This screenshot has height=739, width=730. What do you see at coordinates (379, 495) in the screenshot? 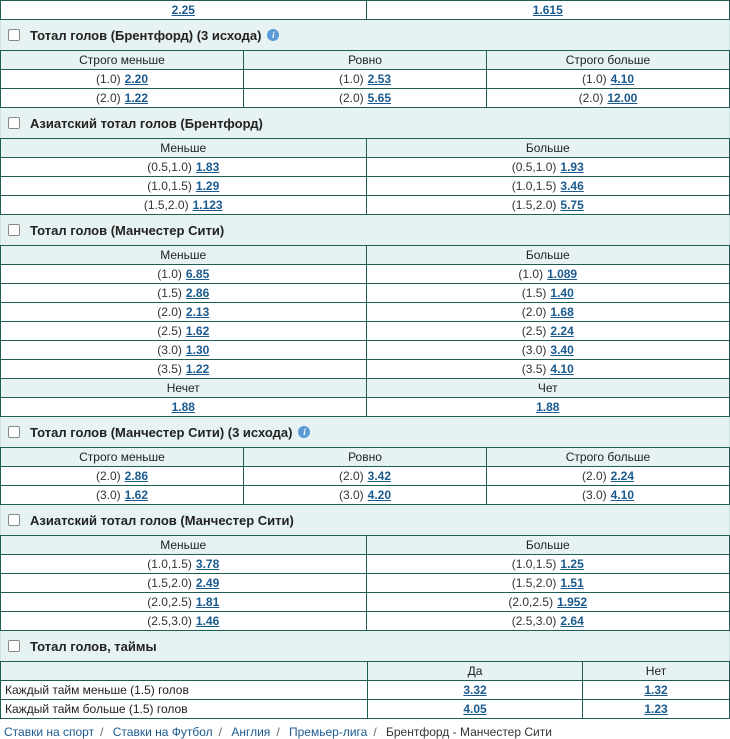
I see `odds-link: 4.20` at bounding box center [379, 495].